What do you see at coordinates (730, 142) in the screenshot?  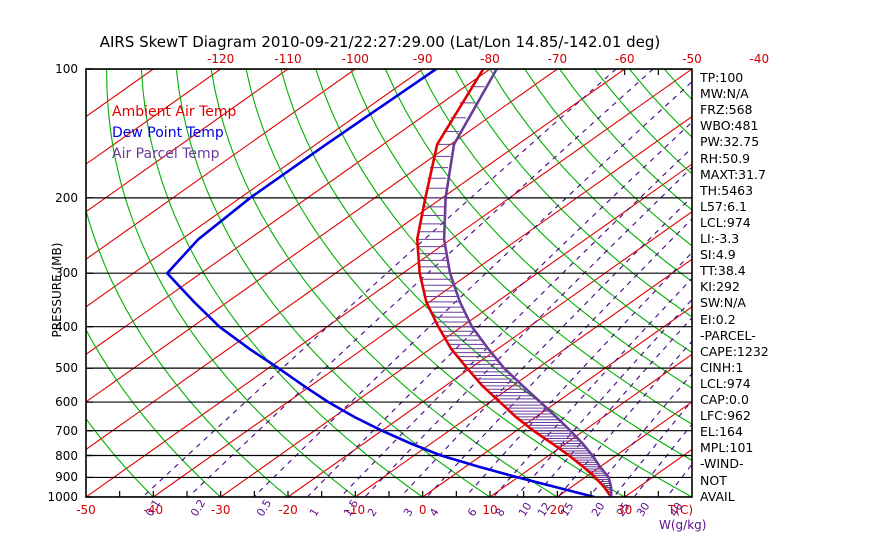 I see `info-row: PW:32.75` at bounding box center [730, 142].